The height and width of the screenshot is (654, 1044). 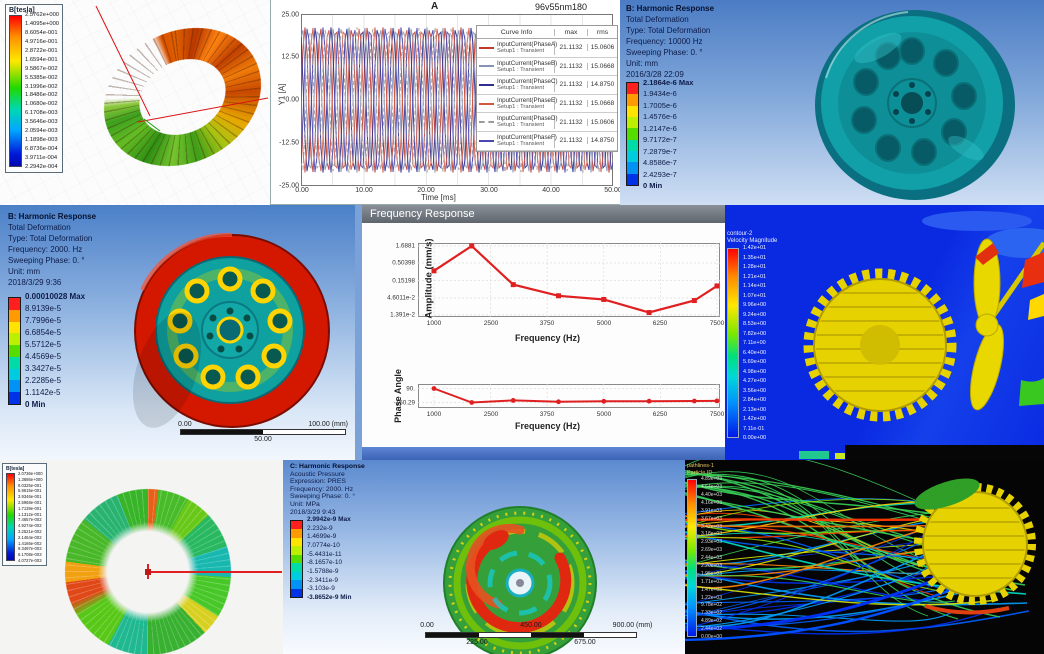 I want to click on colorbar-value: 4.64e+03, so click(x=711, y=487).